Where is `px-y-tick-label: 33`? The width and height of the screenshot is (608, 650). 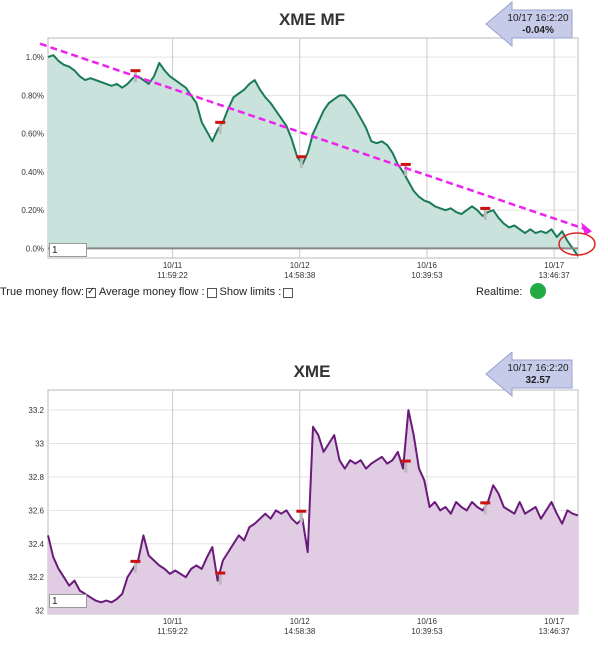
px-y-tick-label: 33 is located at coordinates (39, 443).